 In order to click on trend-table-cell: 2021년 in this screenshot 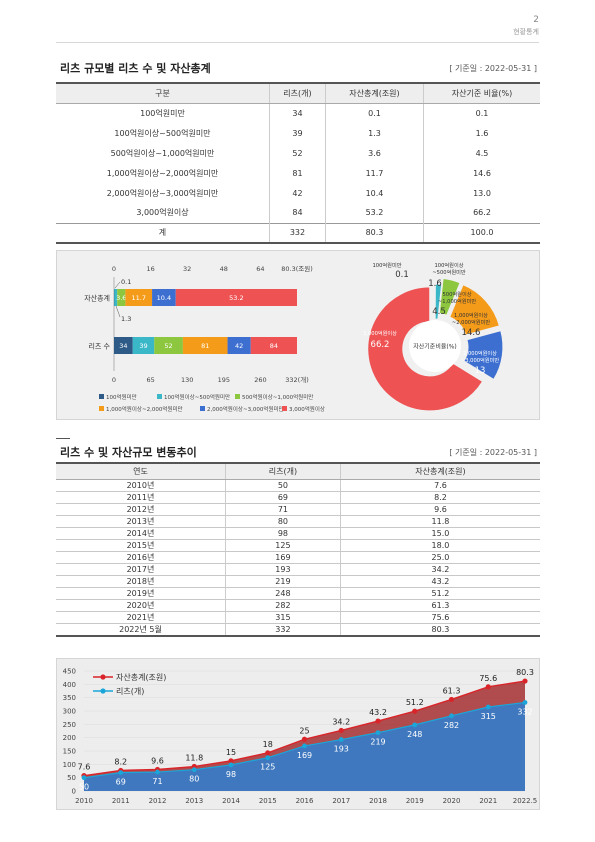, I will do `click(141, 617)`.